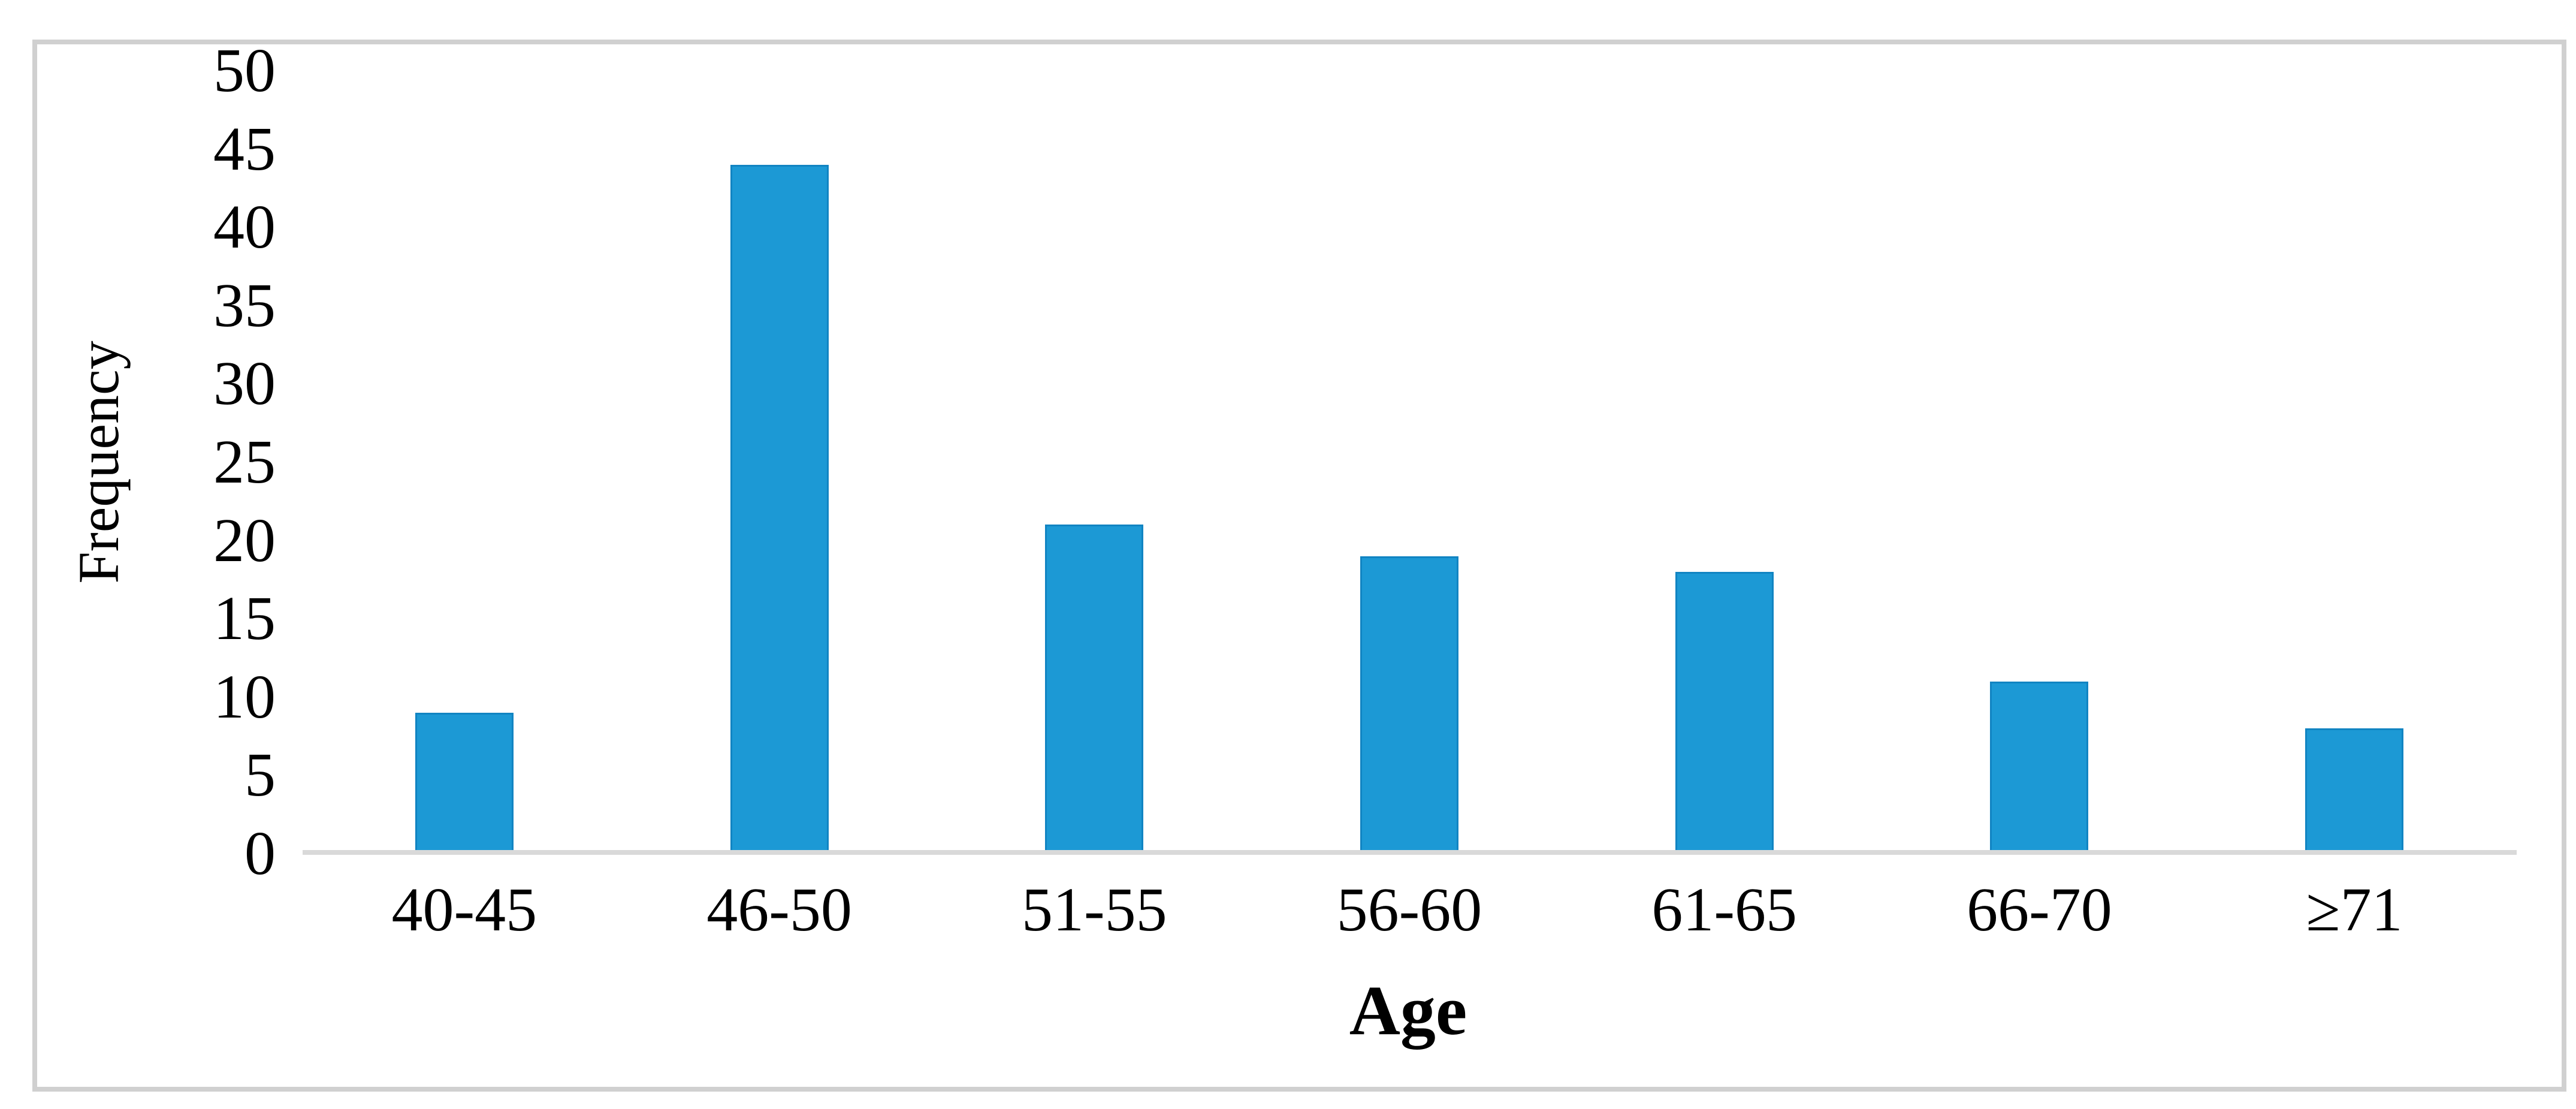 Image resolution: width=2576 pixels, height=1109 pixels. Describe the element at coordinates (1408, 1010) in the screenshot. I see `x-axis-title: Age` at that location.